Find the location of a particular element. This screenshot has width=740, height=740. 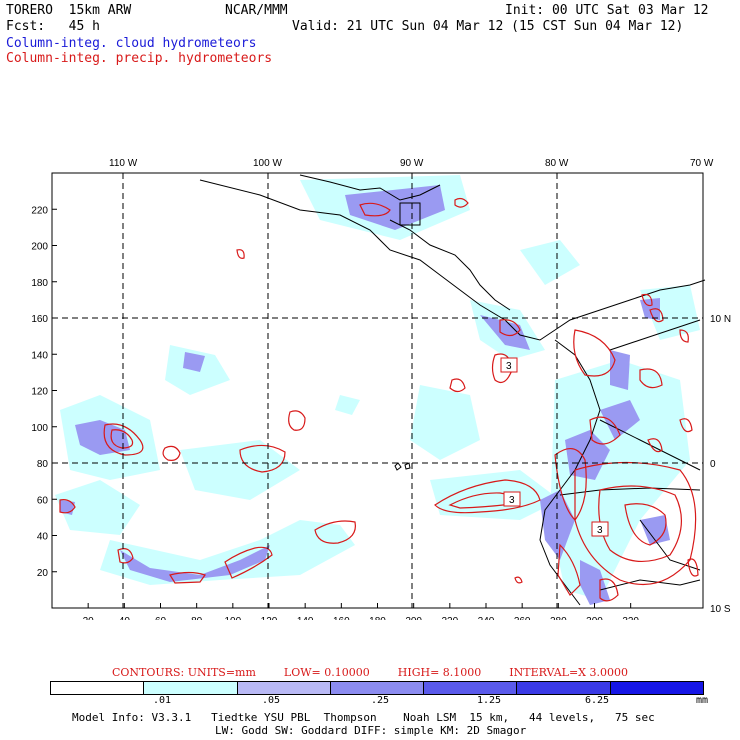

x-tick-label: 200 is located at coordinates (413, 618).